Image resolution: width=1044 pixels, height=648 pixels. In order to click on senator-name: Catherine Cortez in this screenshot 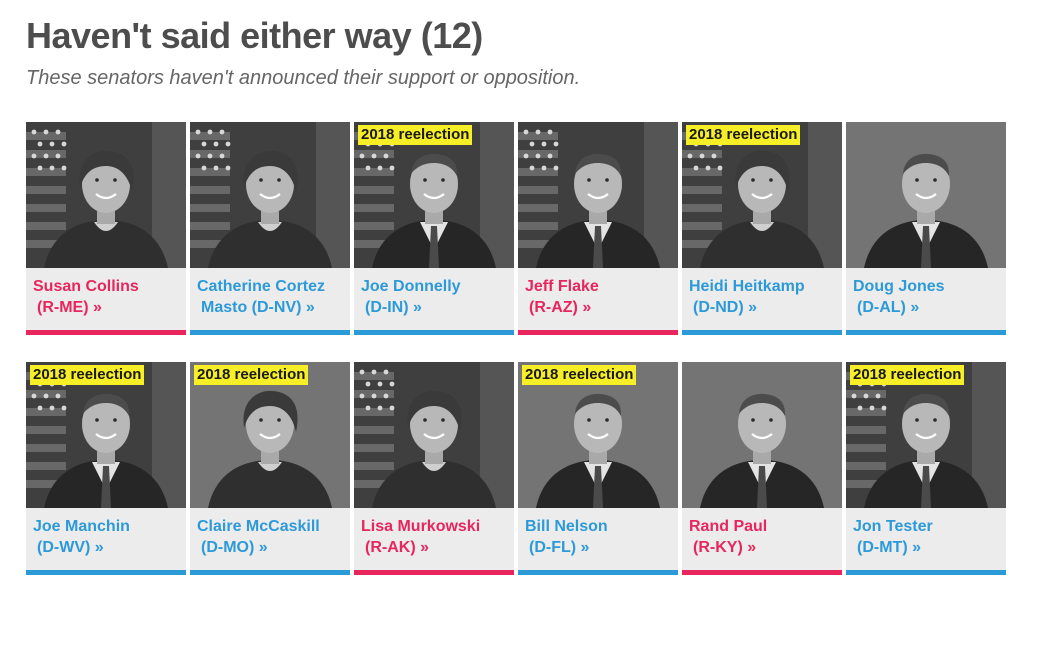, I will do `click(261, 286)`.